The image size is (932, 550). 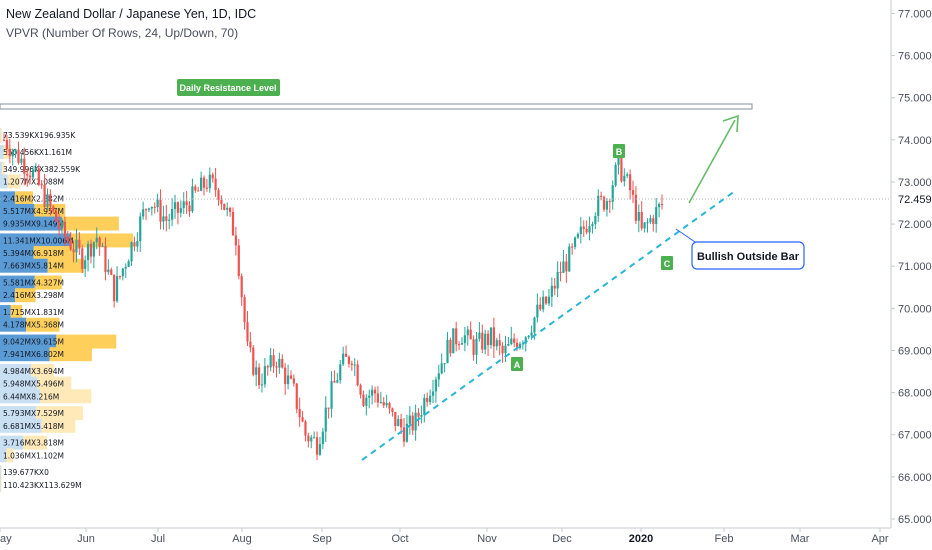 I want to click on time-tick-label: Feb, so click(x=724, y=539).